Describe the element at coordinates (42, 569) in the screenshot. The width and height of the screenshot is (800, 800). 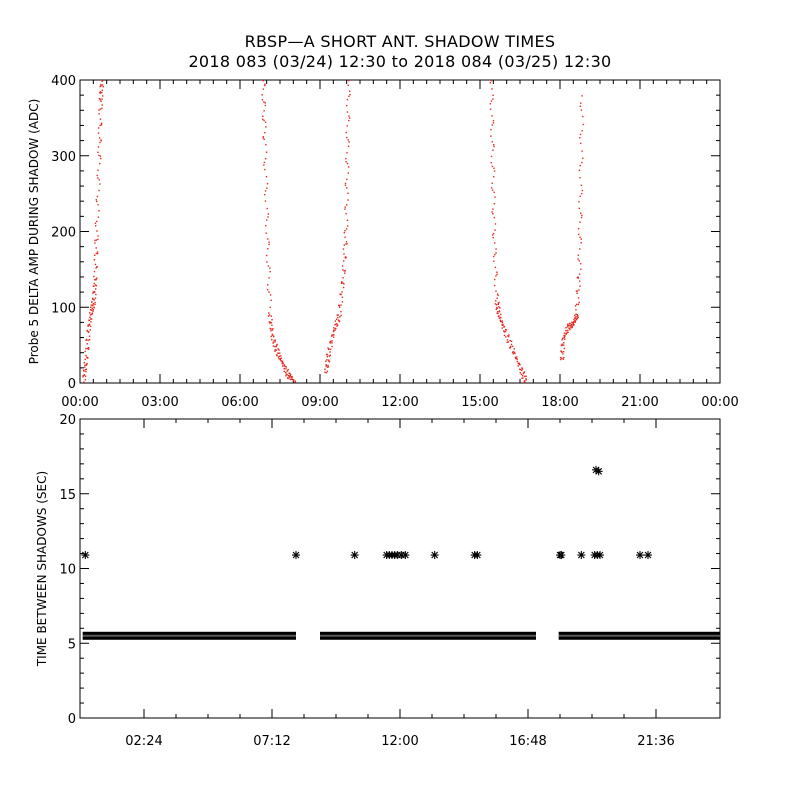
I see `y-axis-label: TIME BETWEEN SHADOWS (SEC)` at that location.